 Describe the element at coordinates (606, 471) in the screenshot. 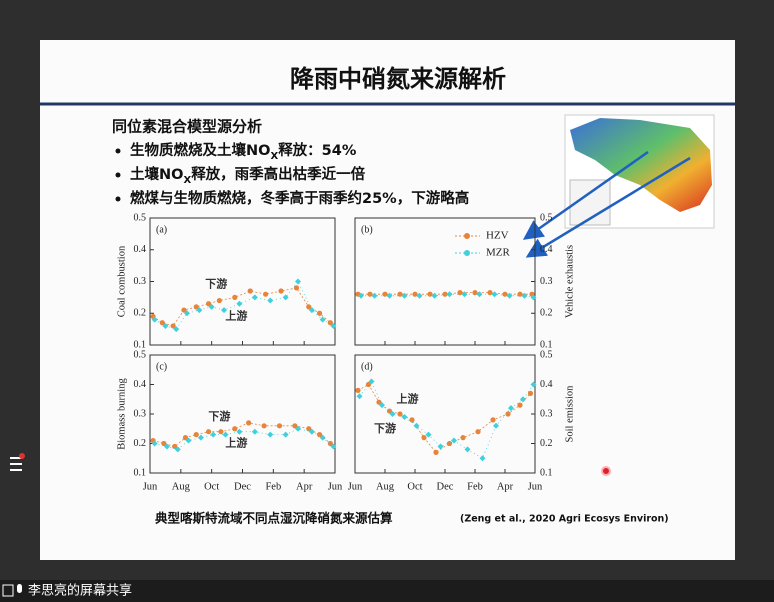

I see `laser-pointer` at that location.